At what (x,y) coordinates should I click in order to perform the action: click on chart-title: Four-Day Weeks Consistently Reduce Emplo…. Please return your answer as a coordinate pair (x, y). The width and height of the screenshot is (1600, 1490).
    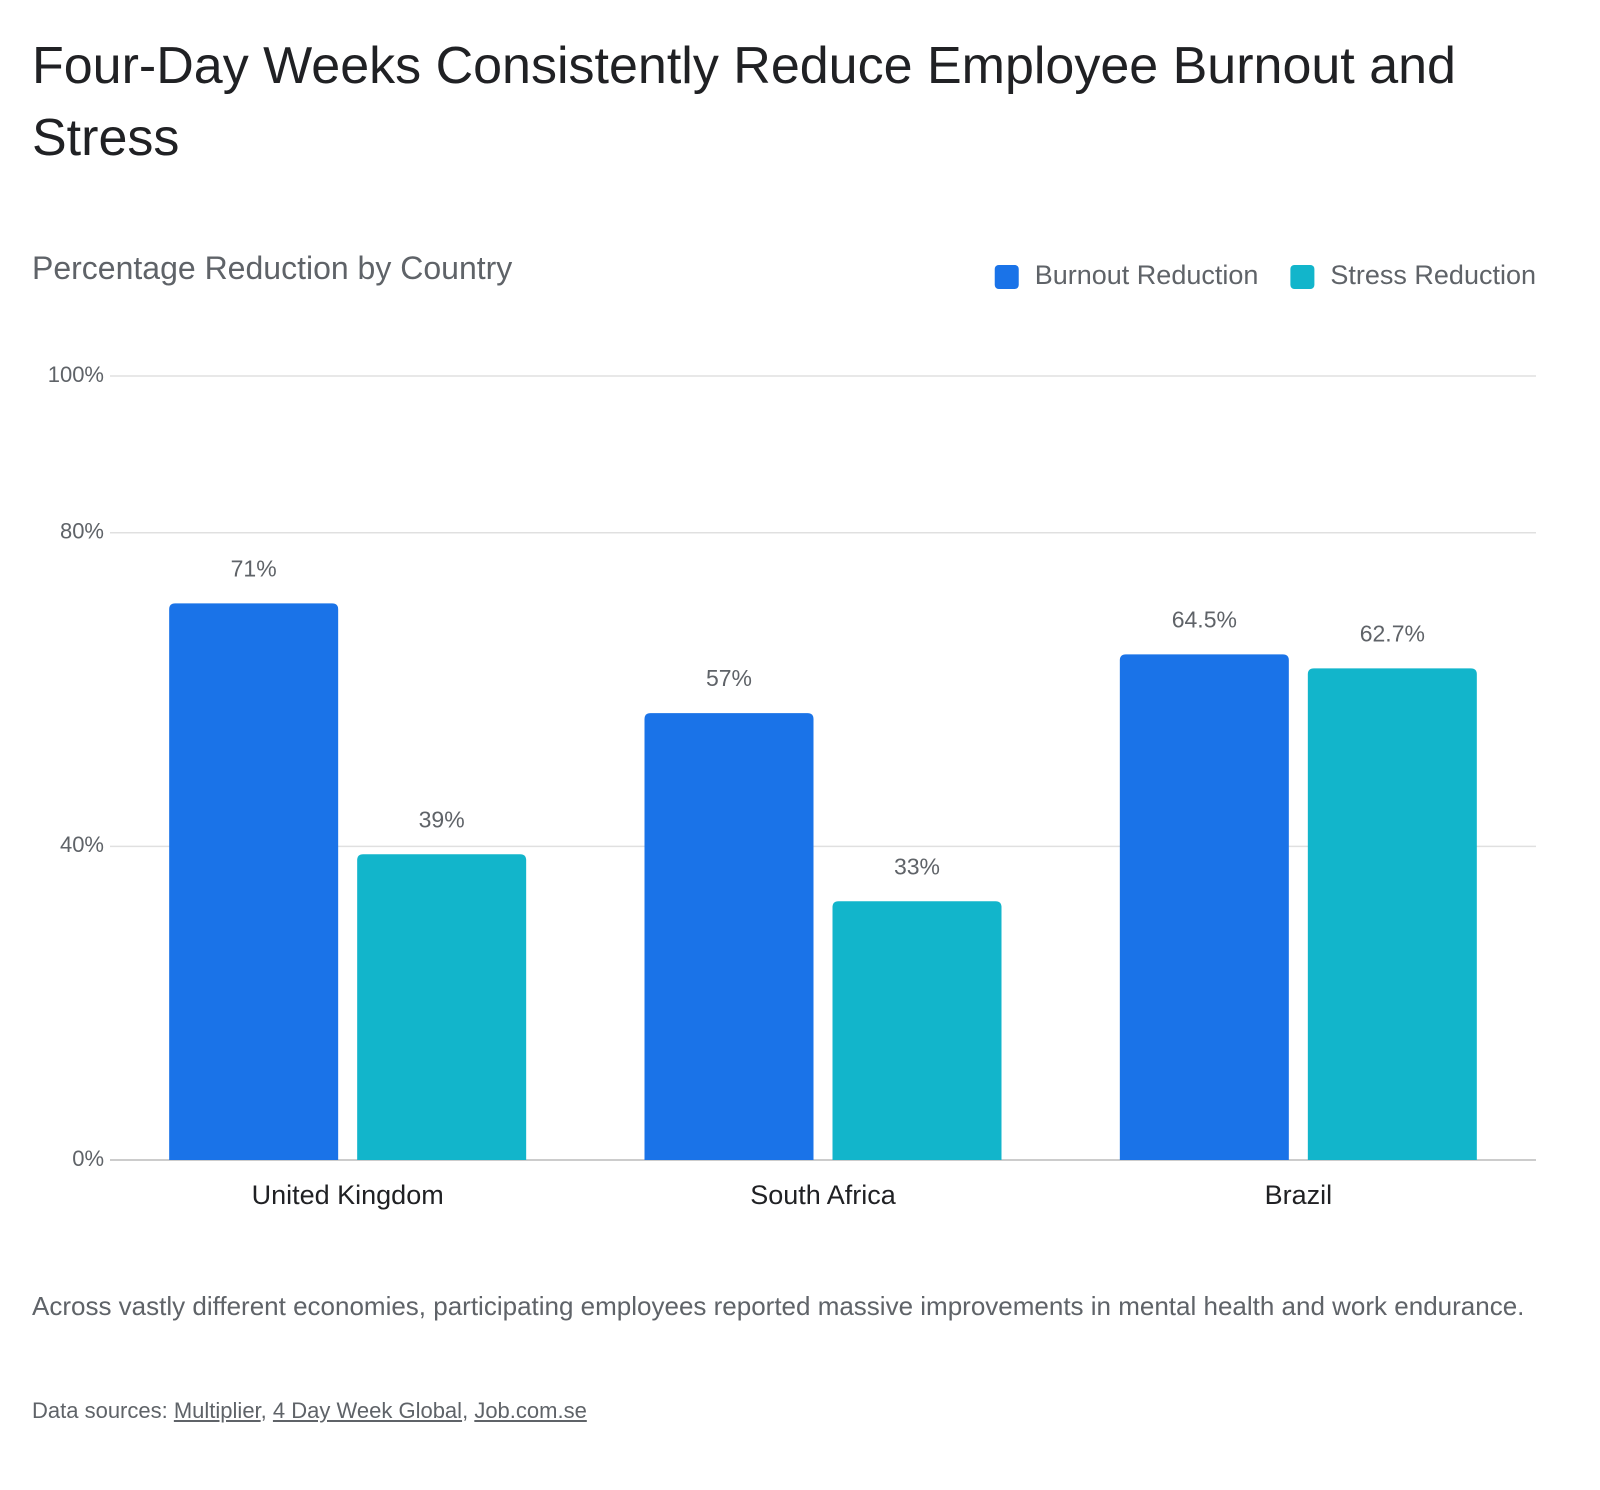
    Looking at the image, I should click on (744, 102).